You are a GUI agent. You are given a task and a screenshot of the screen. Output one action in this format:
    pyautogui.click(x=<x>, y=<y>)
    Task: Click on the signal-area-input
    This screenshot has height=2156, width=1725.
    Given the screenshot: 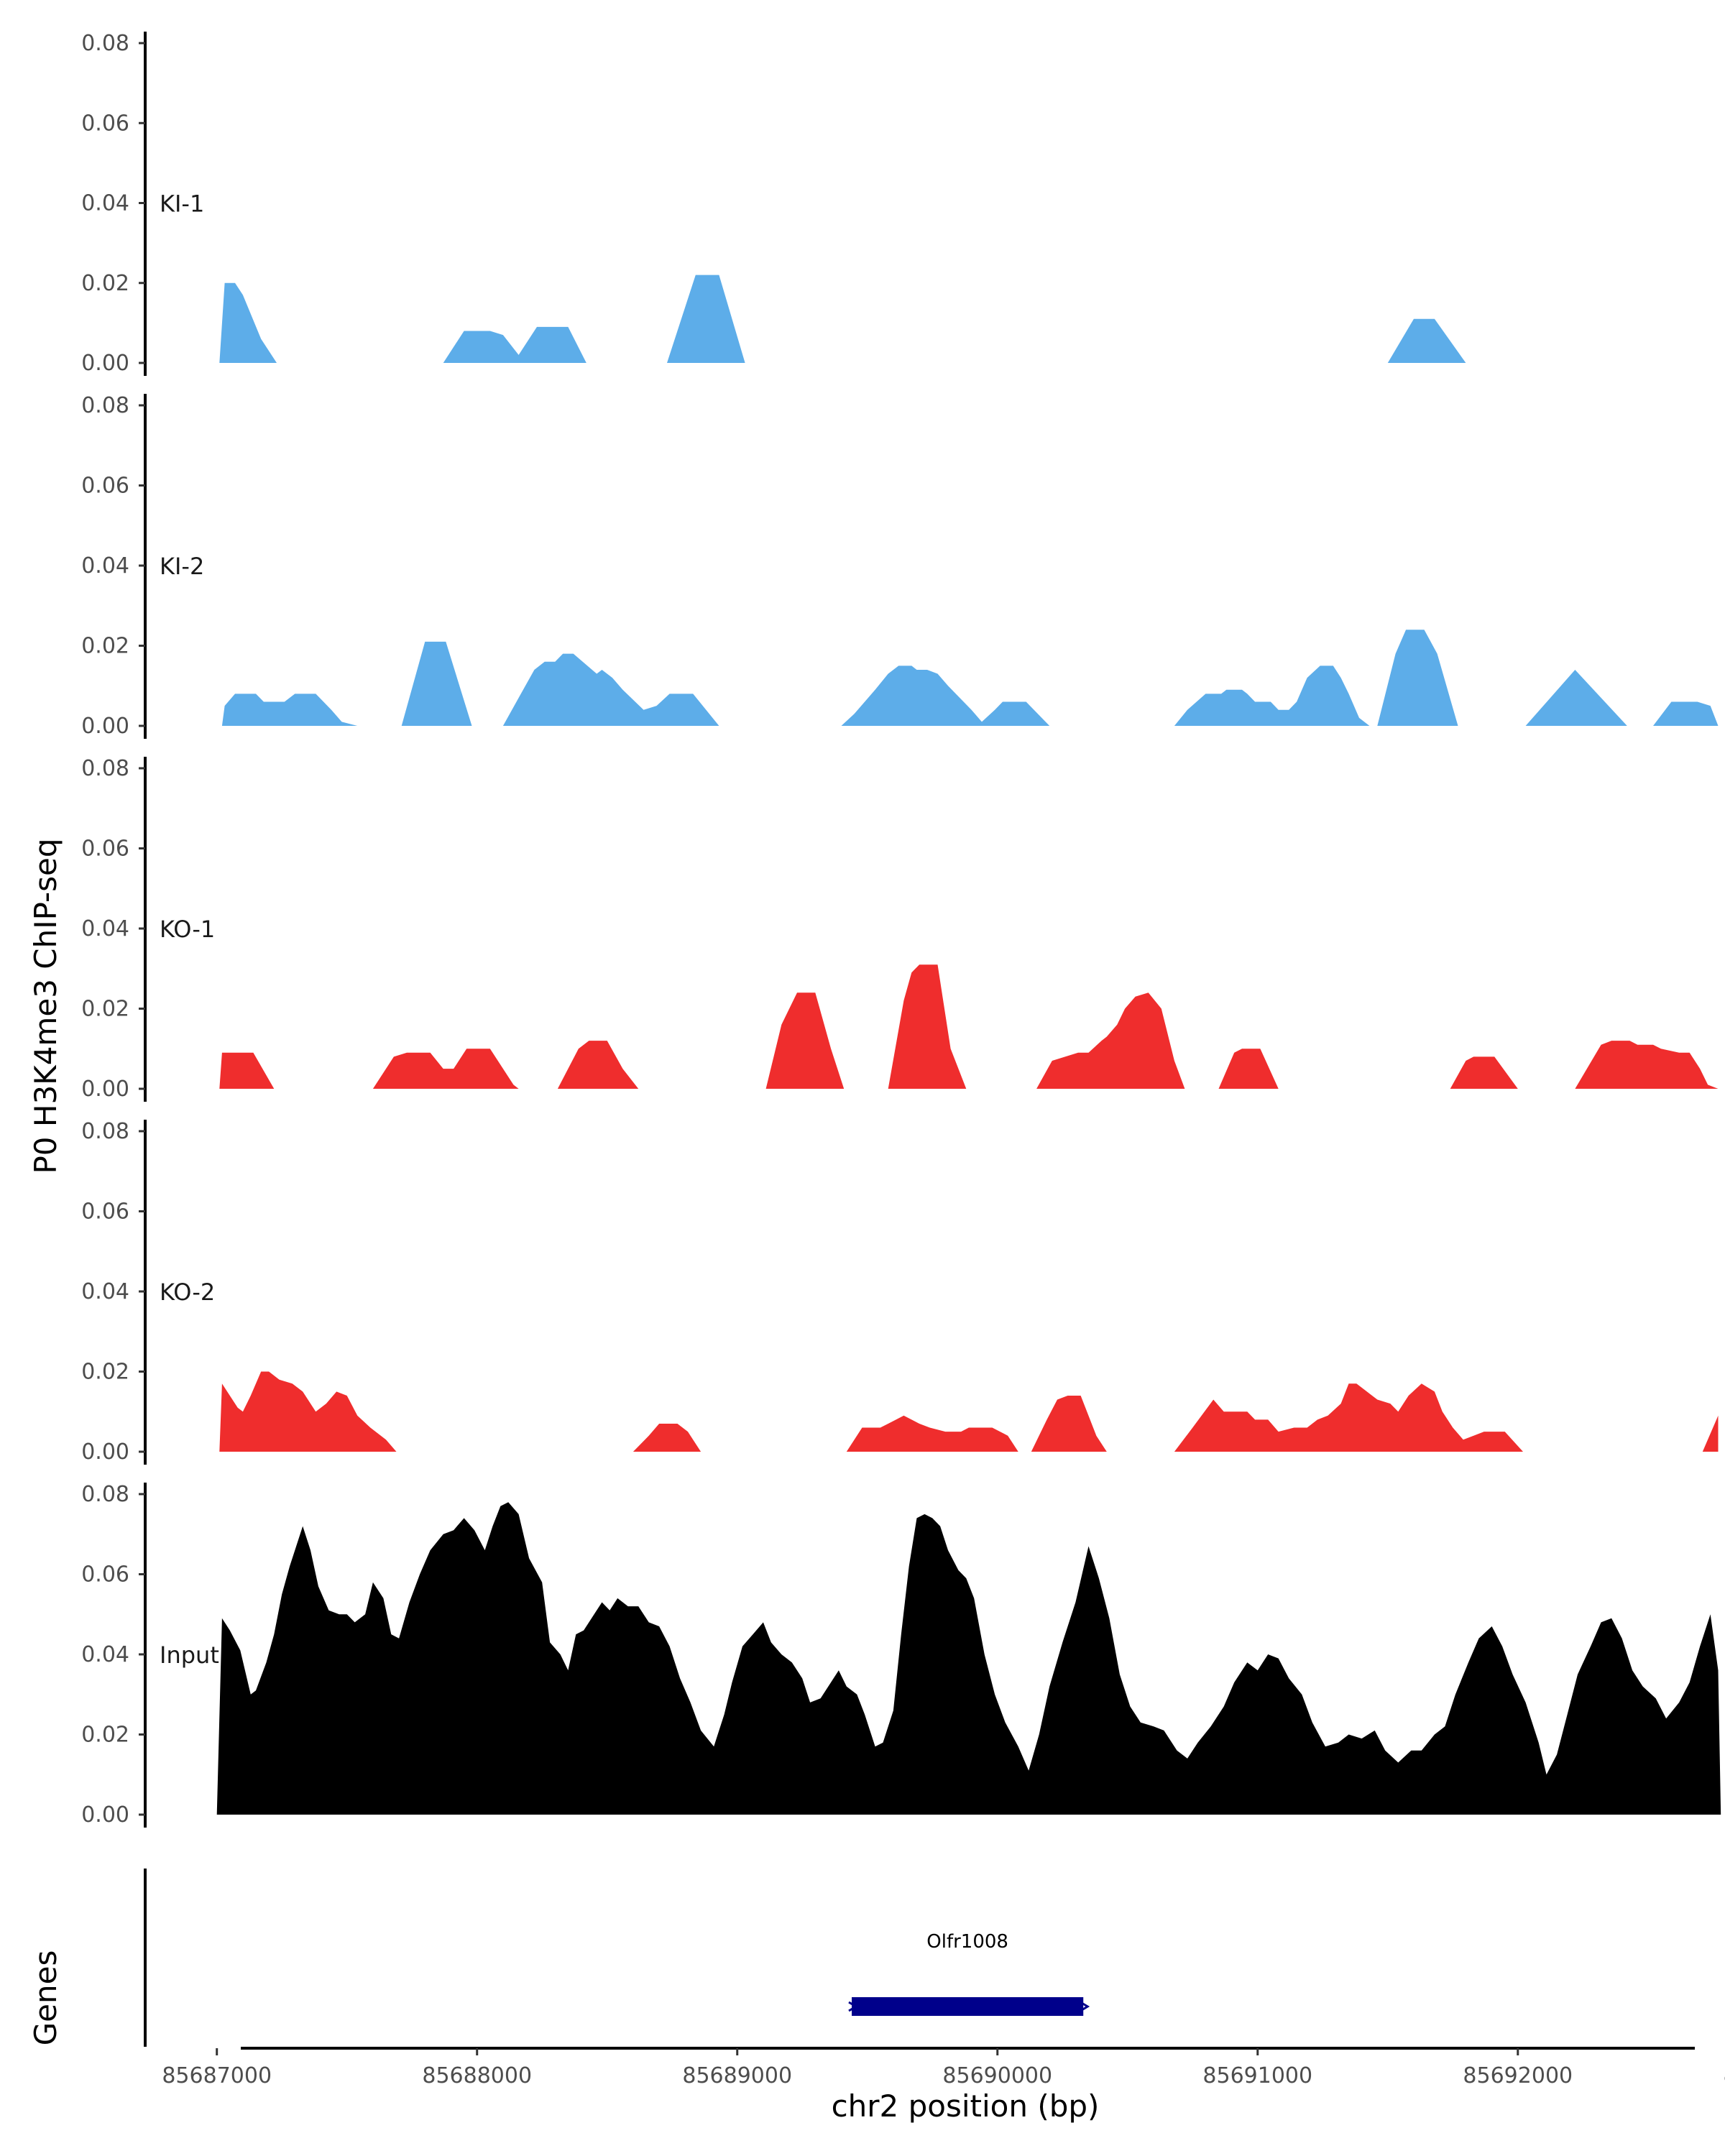 What is the action you would take?
    pyautogui.click(x=968, y=1658)
    